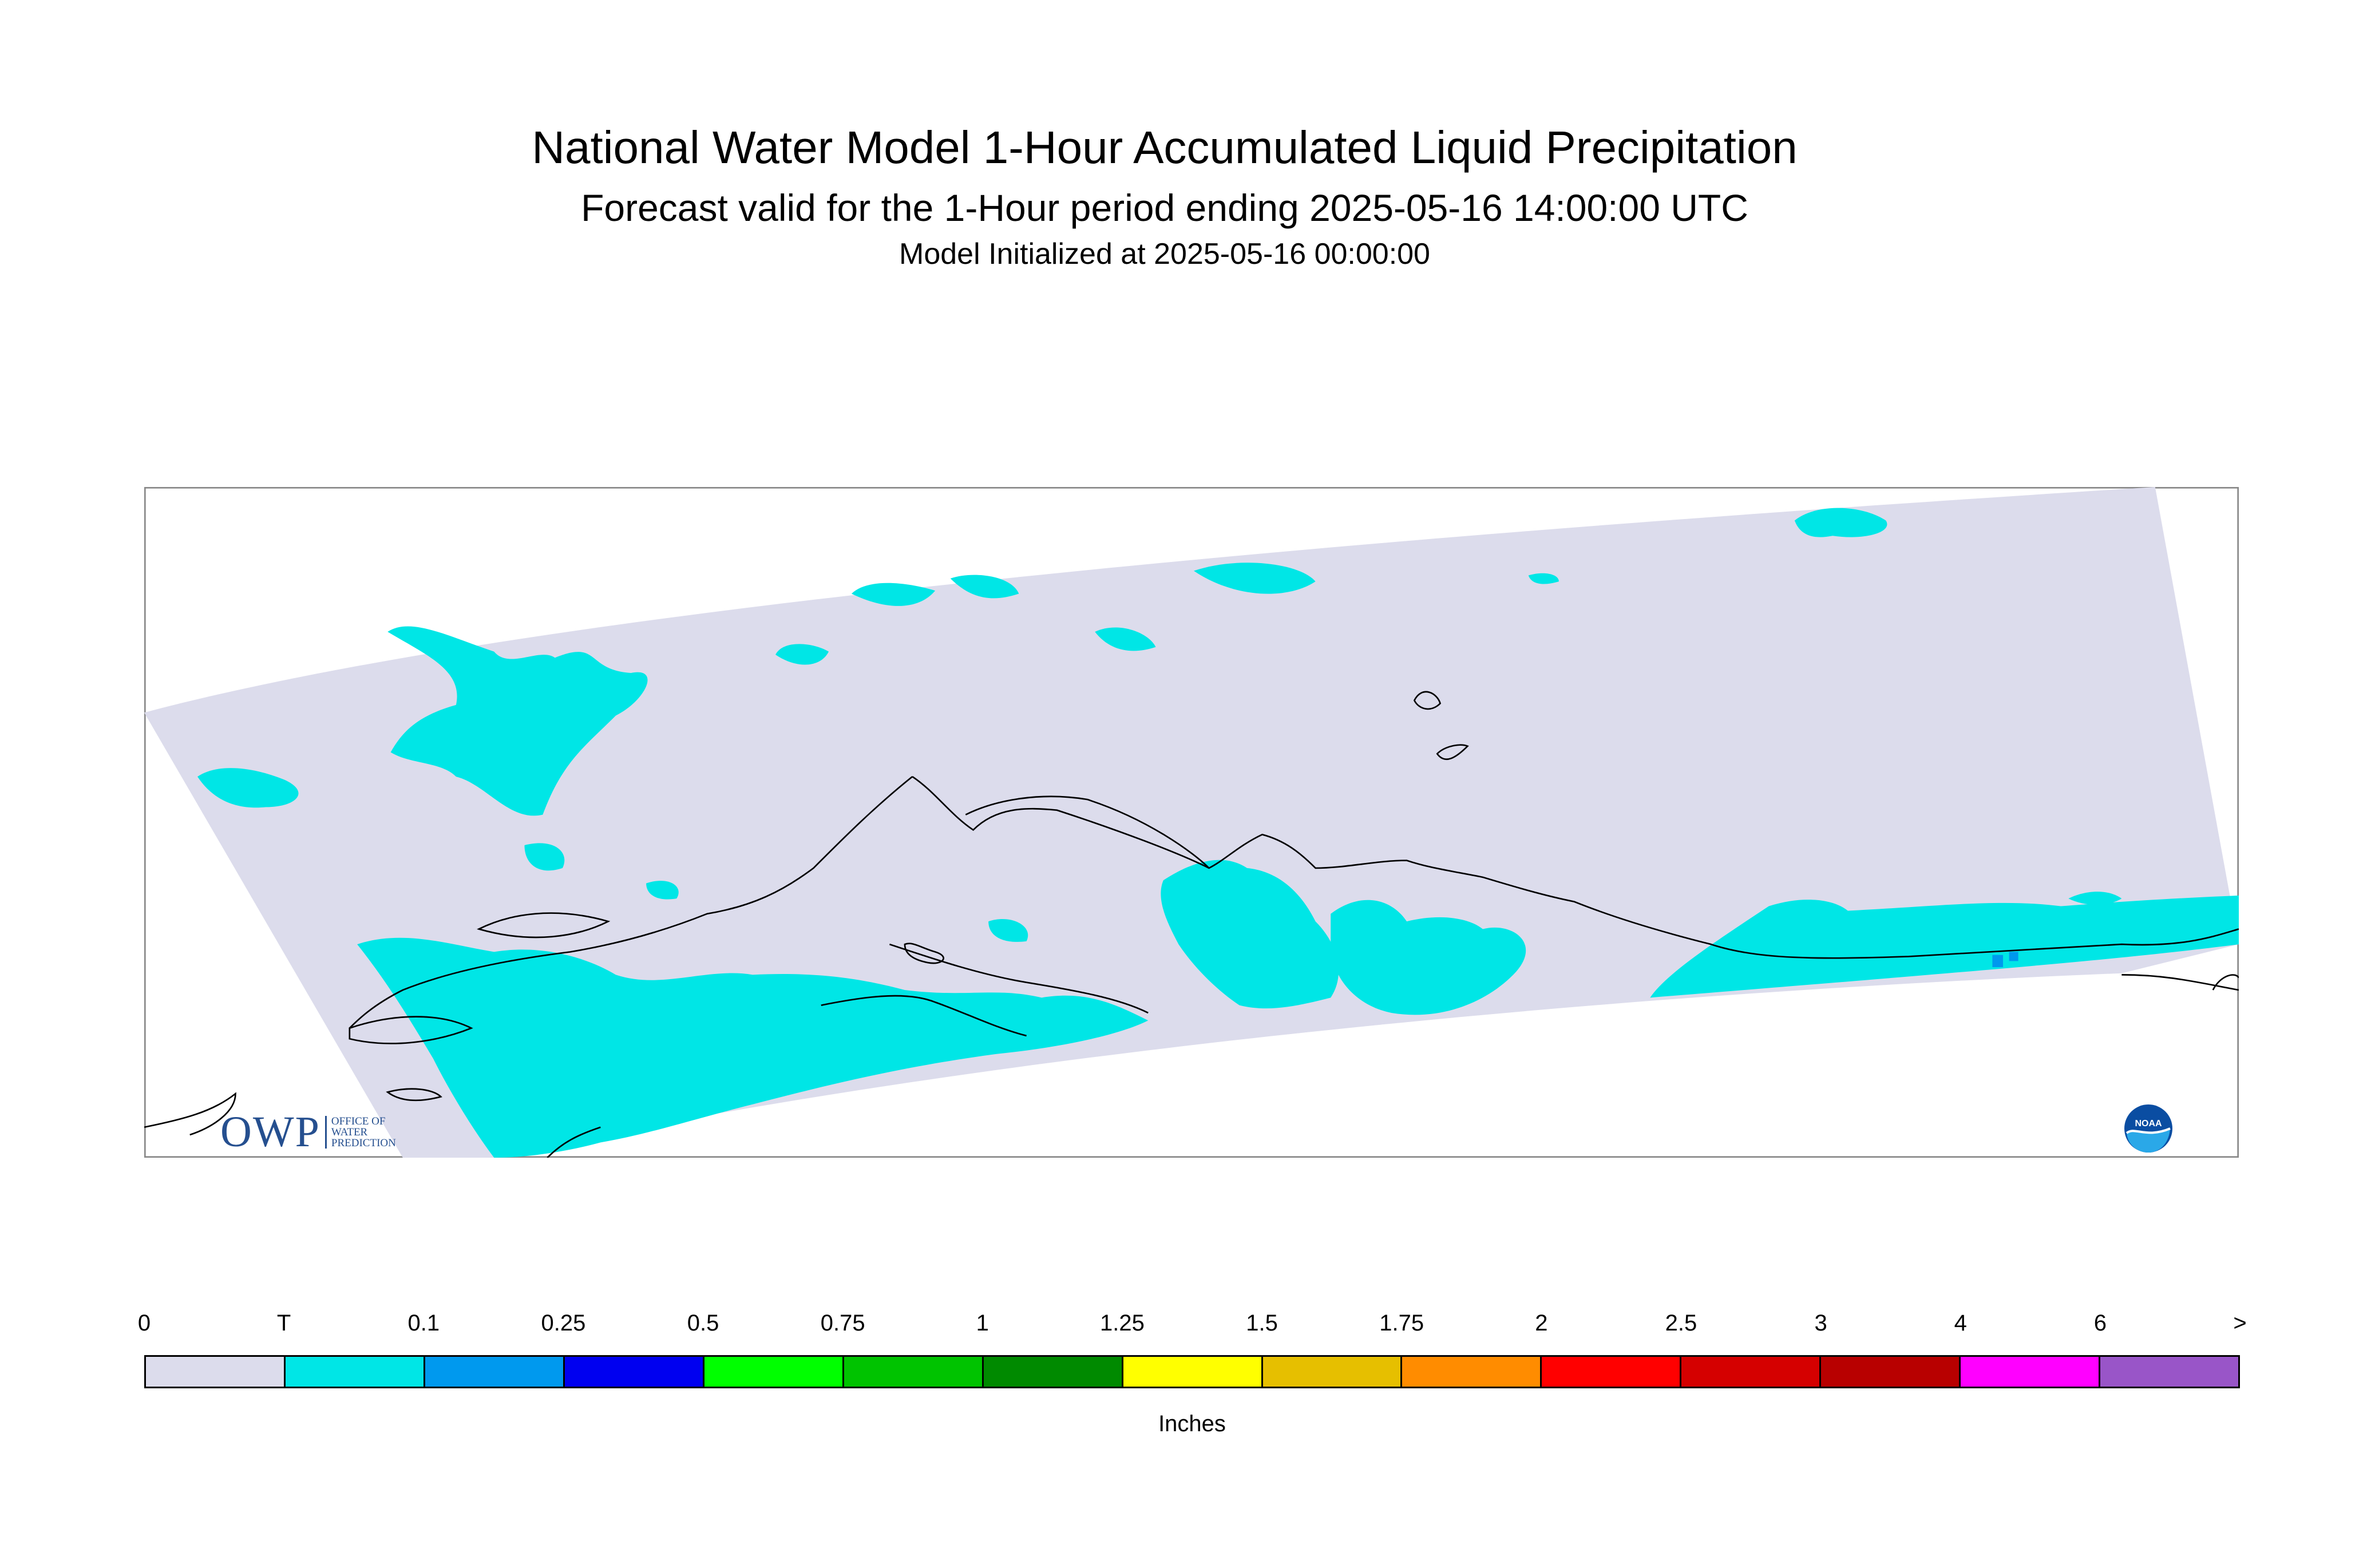 The image size is (2375, 1568). Describe the element at coordinates (983, 1323) in the screenshot. I see `legend-tick-label: 1` at that location.